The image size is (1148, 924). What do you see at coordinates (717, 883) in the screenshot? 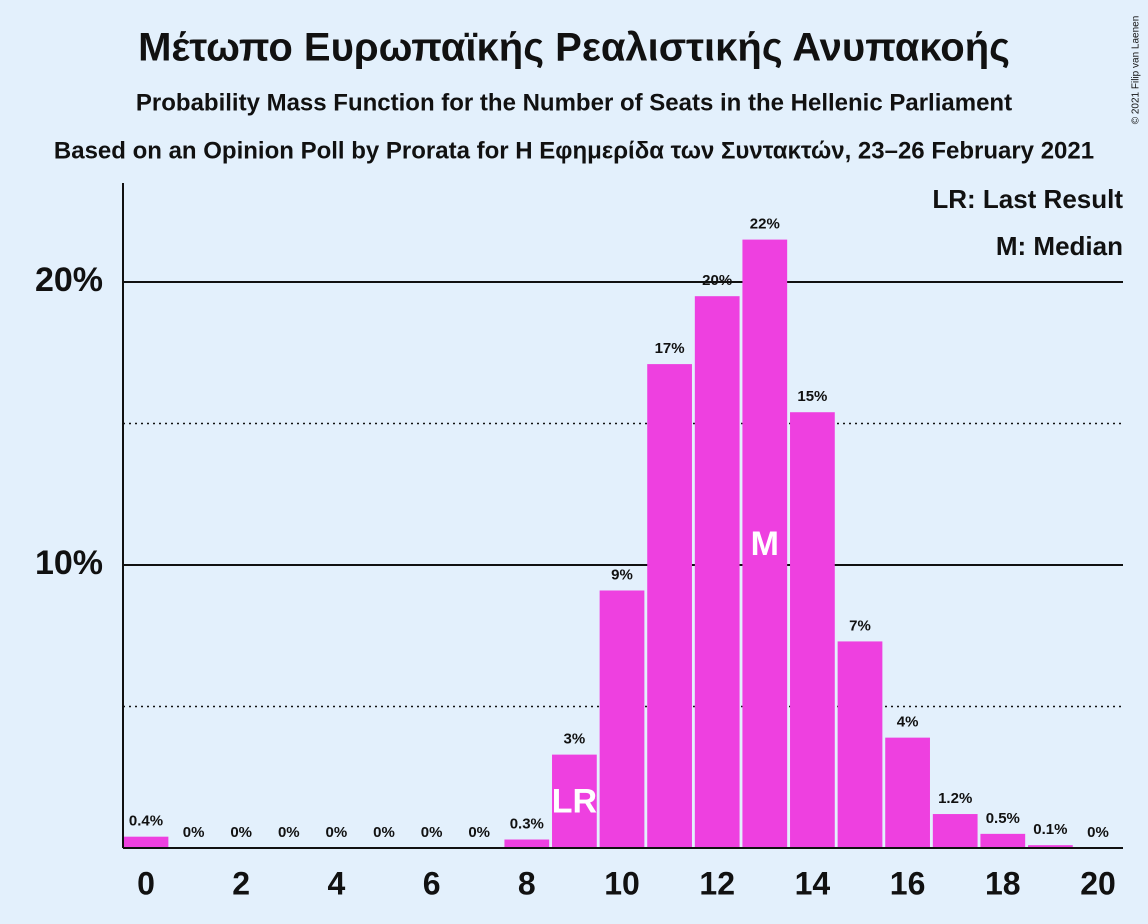
I see `x-tick-label: 12` at bounding box center [717, 883].